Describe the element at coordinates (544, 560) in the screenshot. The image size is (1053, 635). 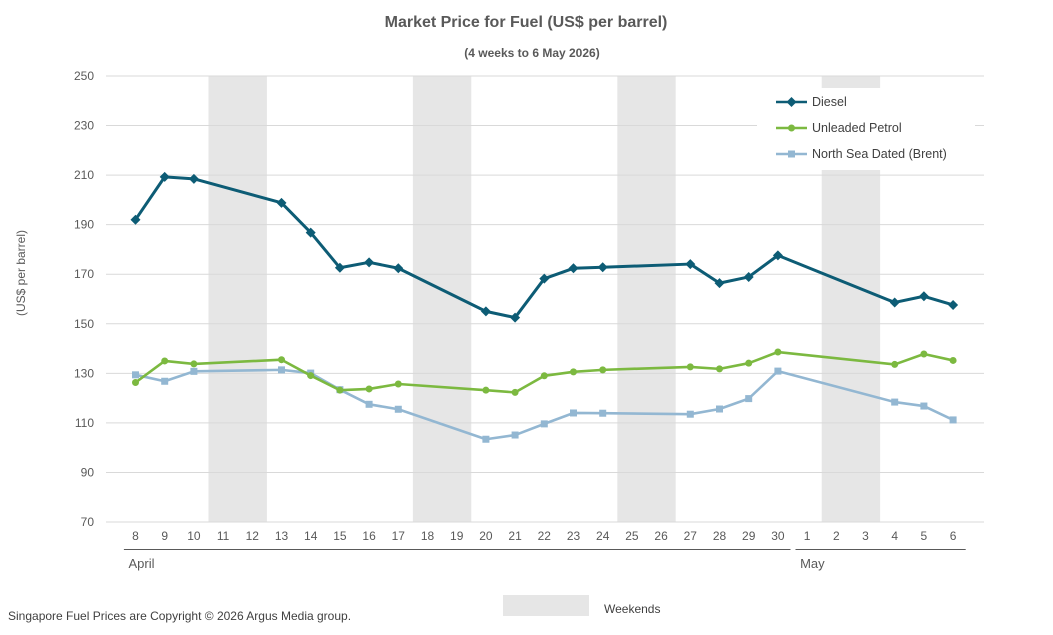
I see `month-axis: April May` at that location.